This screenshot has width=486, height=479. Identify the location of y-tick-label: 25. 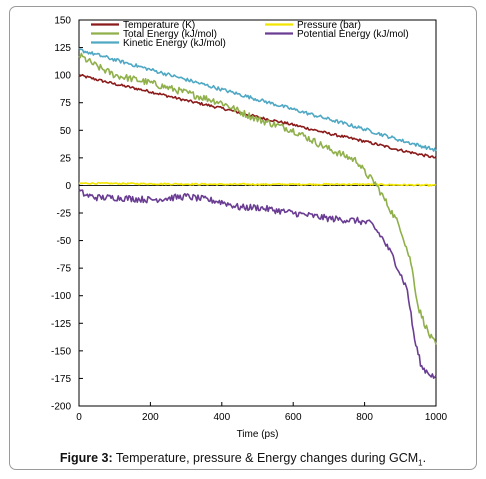
(66, 158).